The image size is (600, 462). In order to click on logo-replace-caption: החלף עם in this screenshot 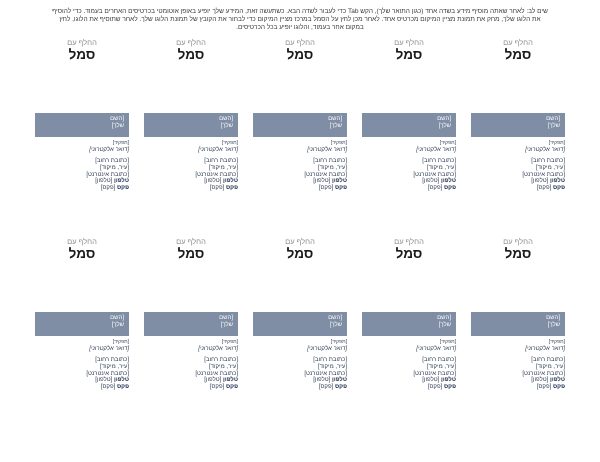, I will do `click(300, 242)`.